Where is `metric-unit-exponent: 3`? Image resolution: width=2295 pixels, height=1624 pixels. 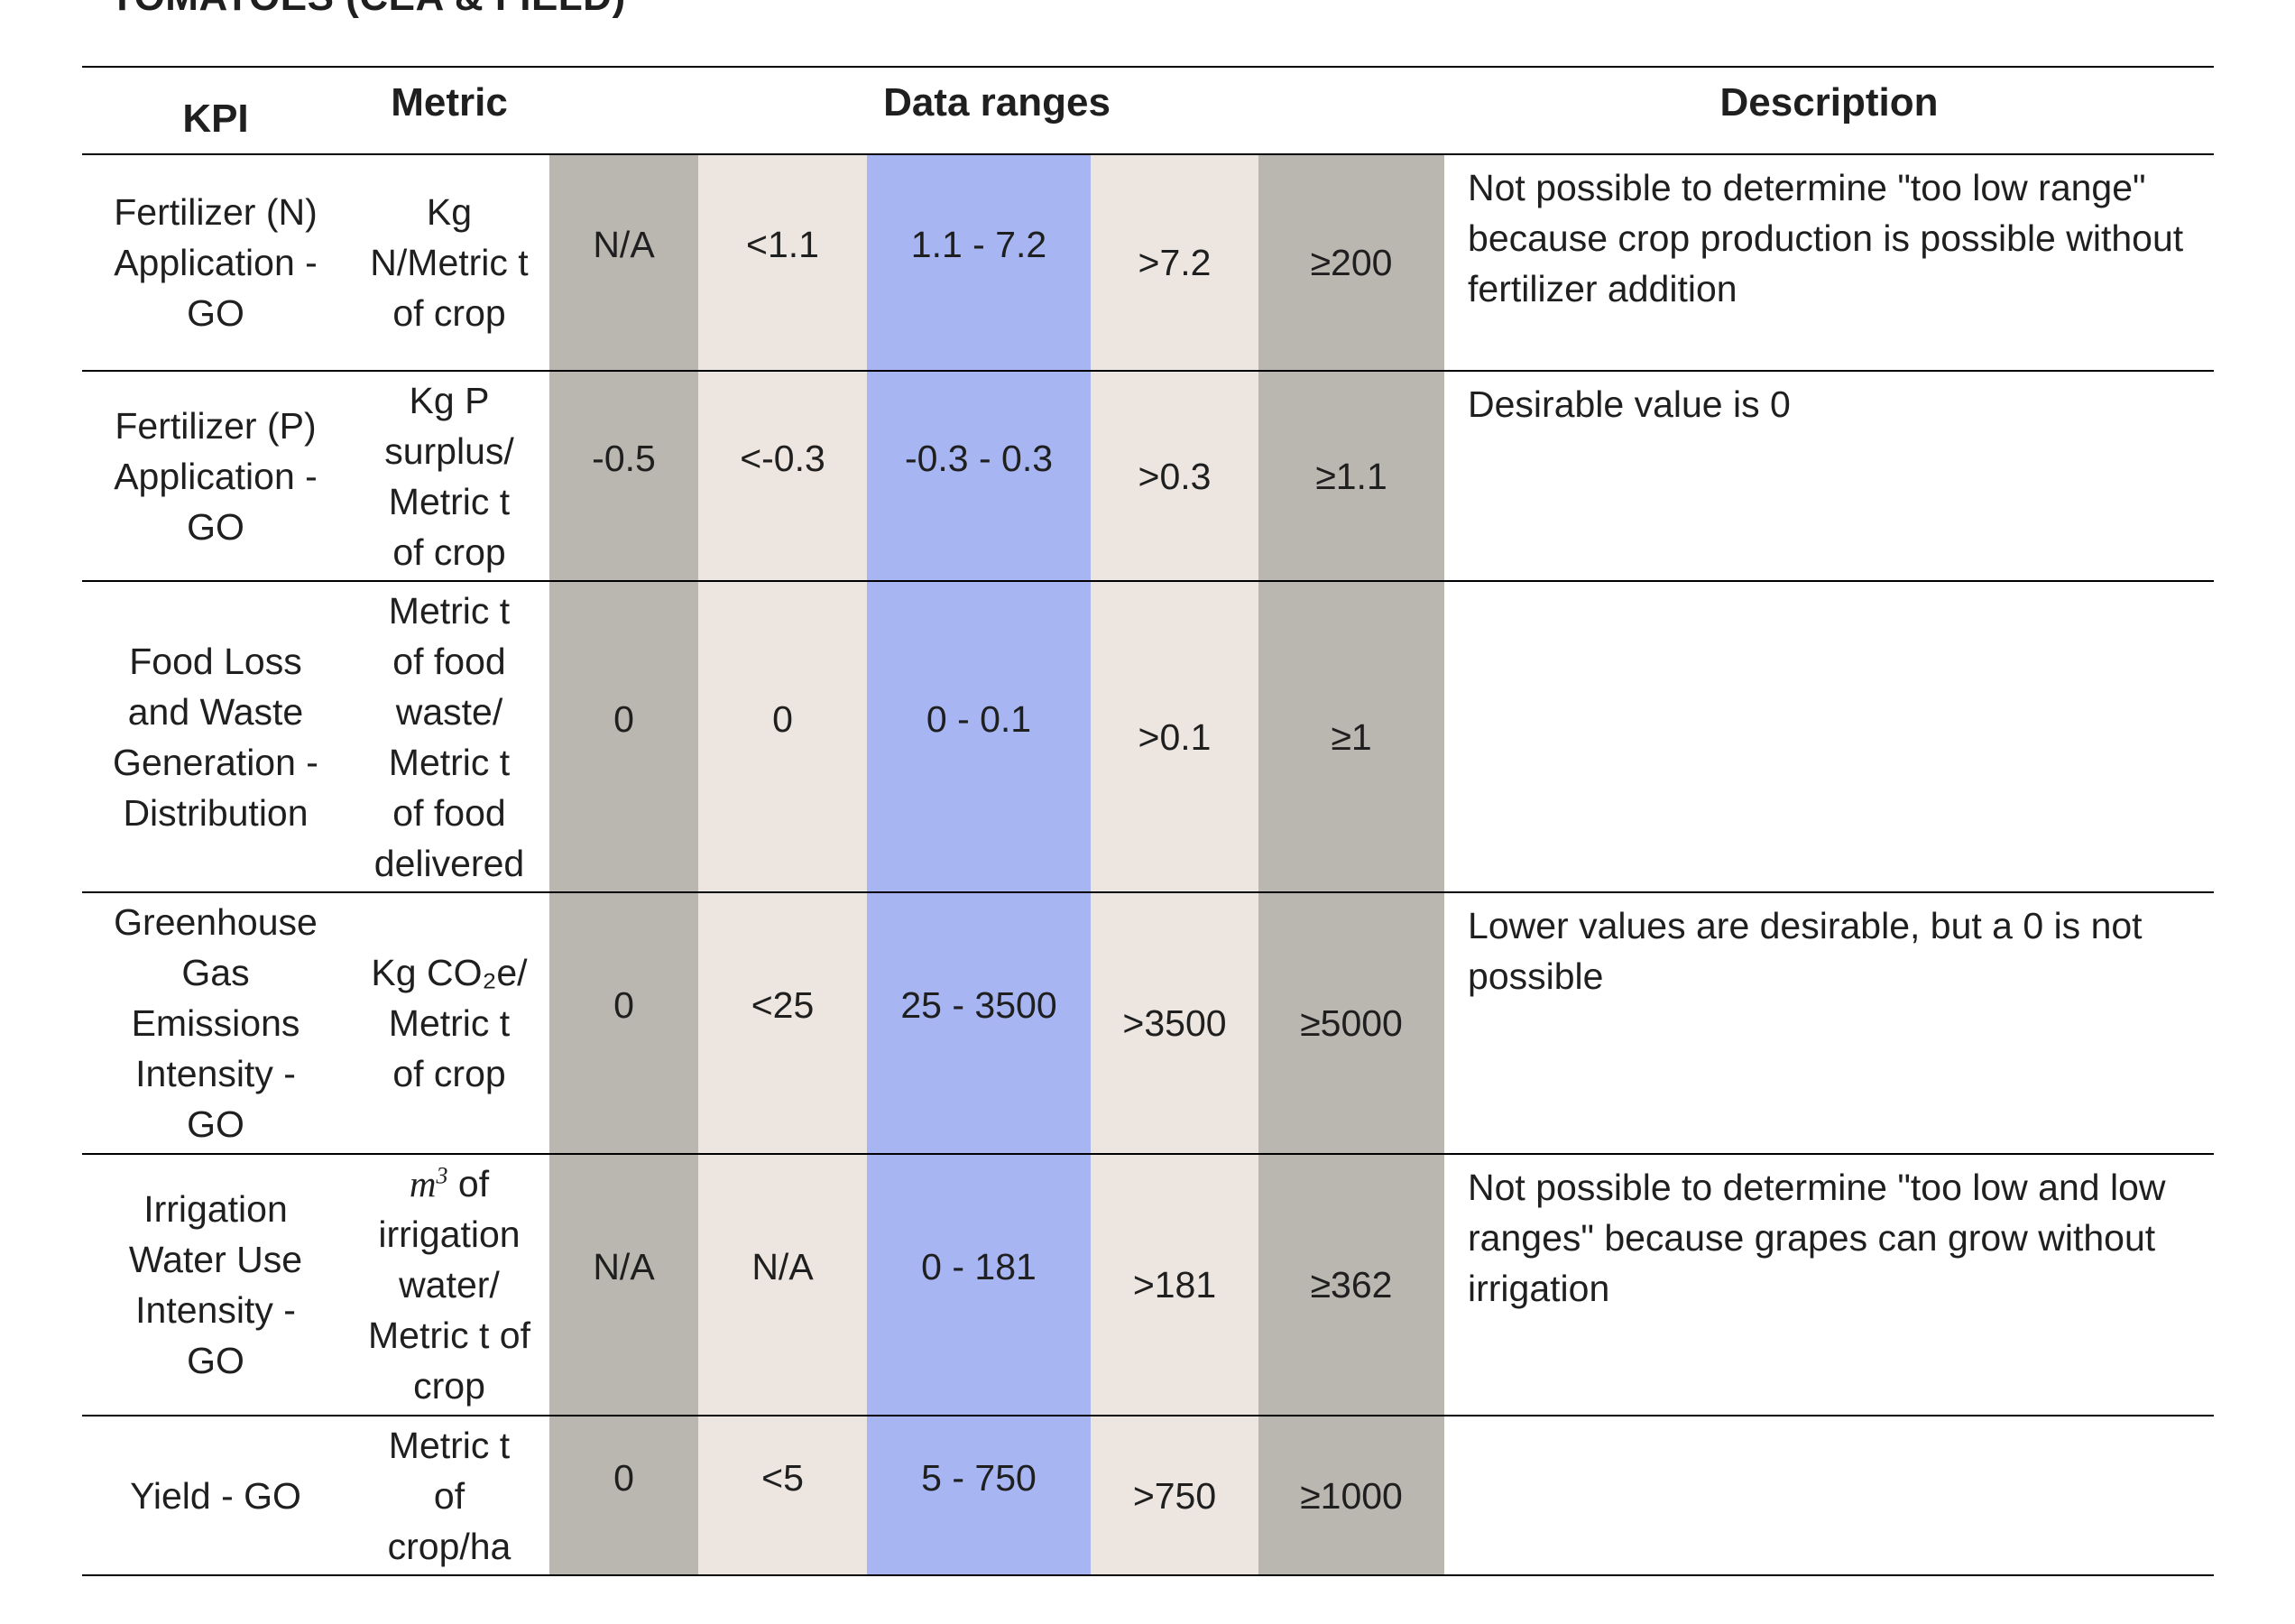 metric-unit-exponent: 3 is located at coordinates (442, 1176).